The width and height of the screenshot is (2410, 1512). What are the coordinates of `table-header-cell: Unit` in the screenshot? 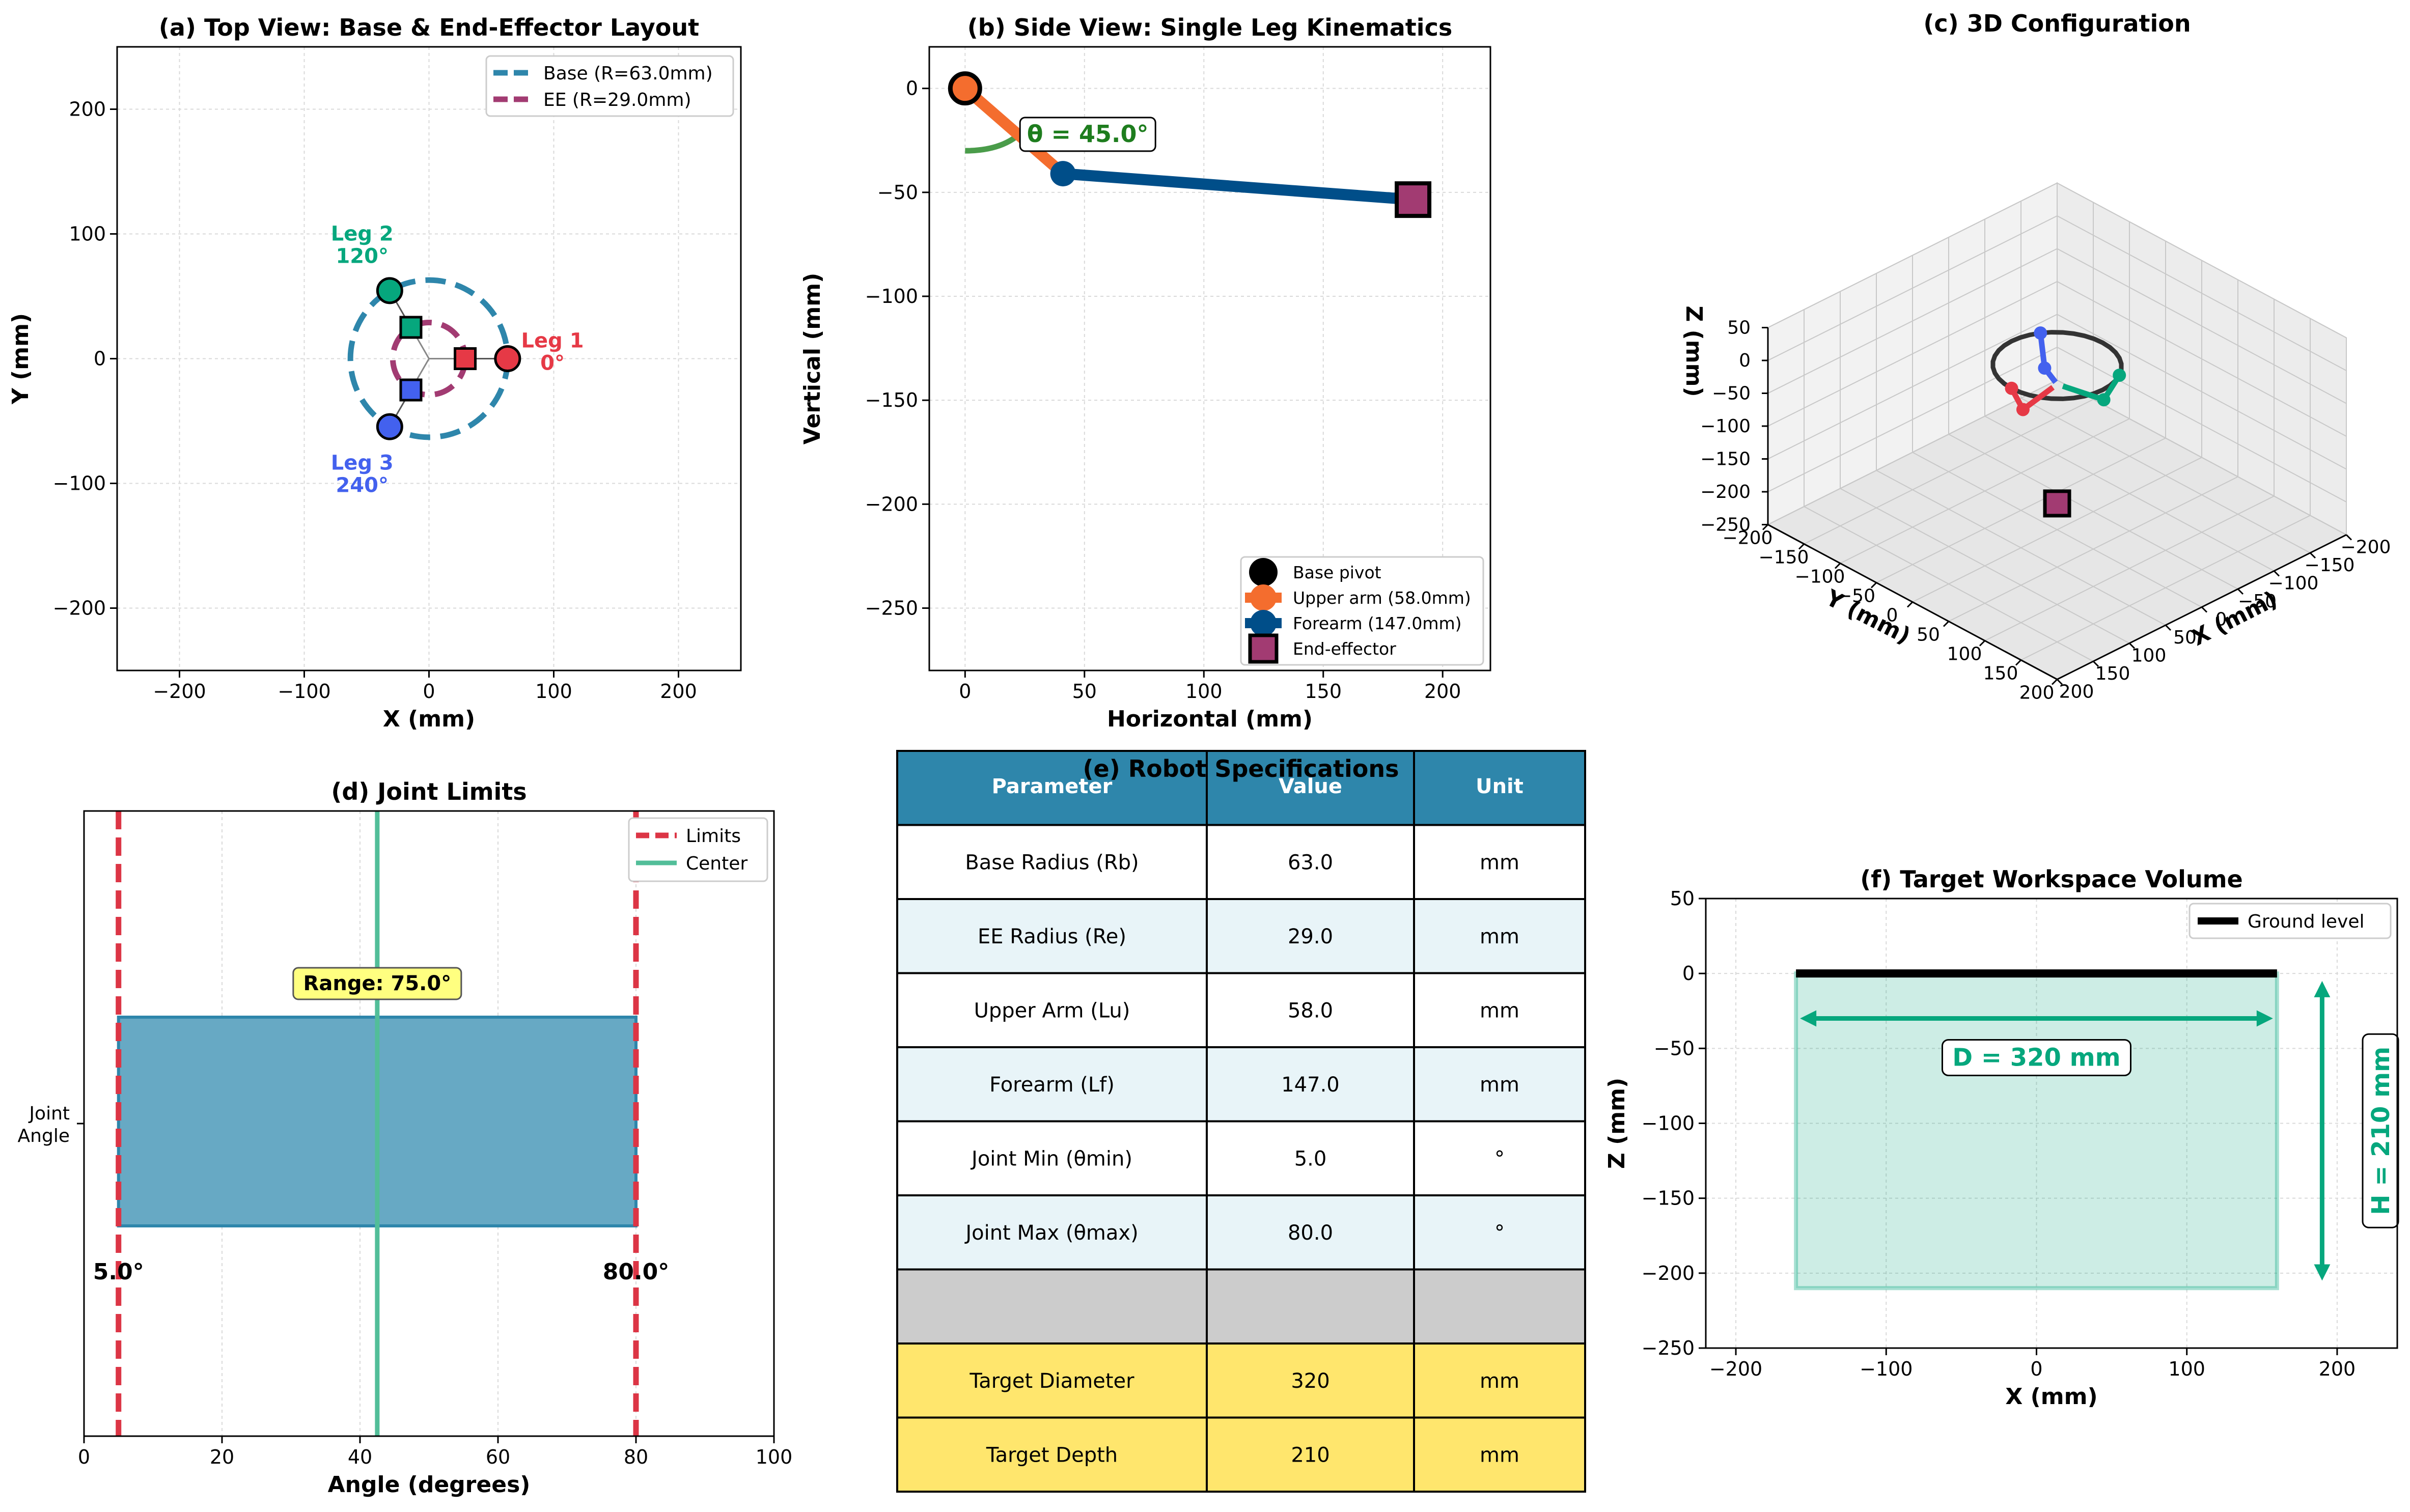 It's located at (1499, 786).